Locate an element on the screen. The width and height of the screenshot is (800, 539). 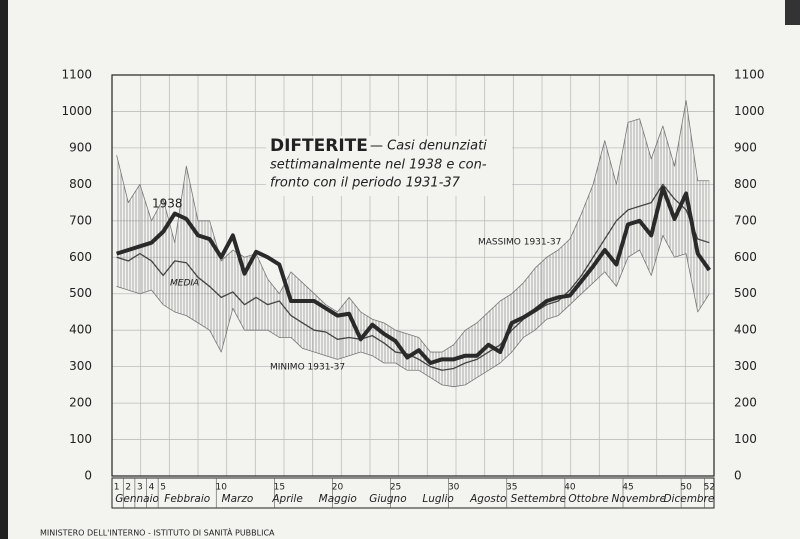
y-tick-label: 100 is located at coordinates (80, 439).